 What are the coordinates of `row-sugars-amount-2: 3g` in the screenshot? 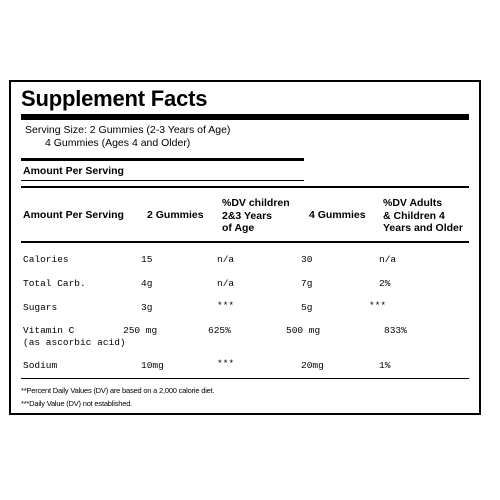 It's located at (147, 307).